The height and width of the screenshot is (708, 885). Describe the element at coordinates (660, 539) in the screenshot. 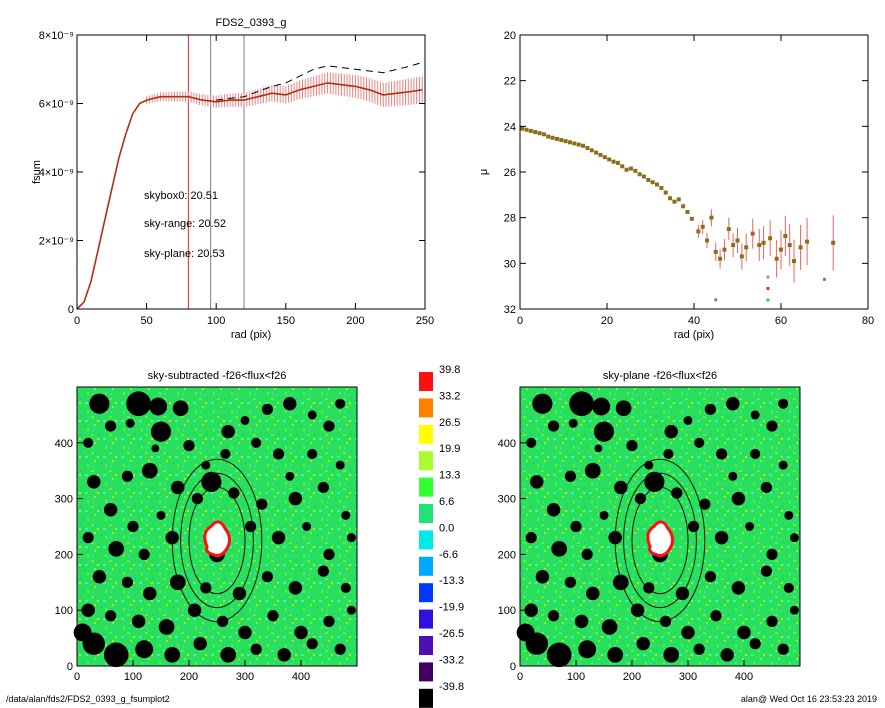

I see `galaxy-core` at that location.